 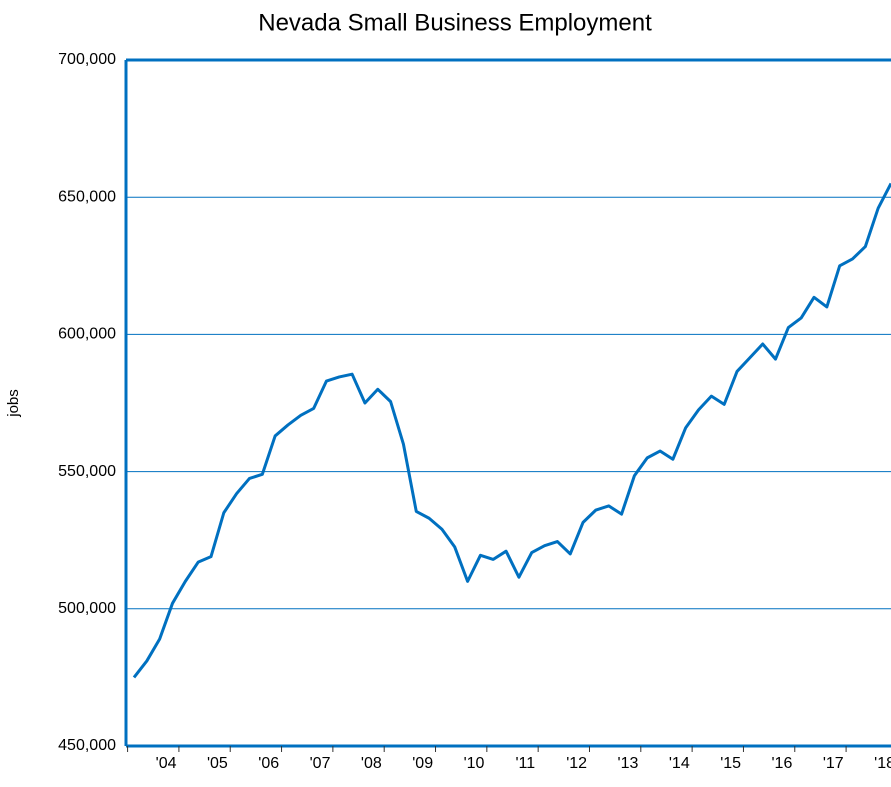 I want to click on y-tick-label: 550,000, so click(x=87, y=471).